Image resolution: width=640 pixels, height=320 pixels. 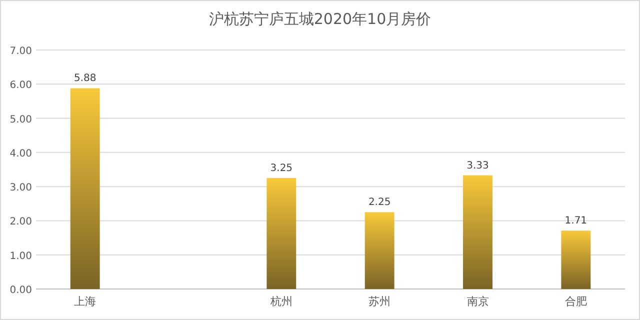 I want to click on data-label: 3.33, so click(x=477, y=166).